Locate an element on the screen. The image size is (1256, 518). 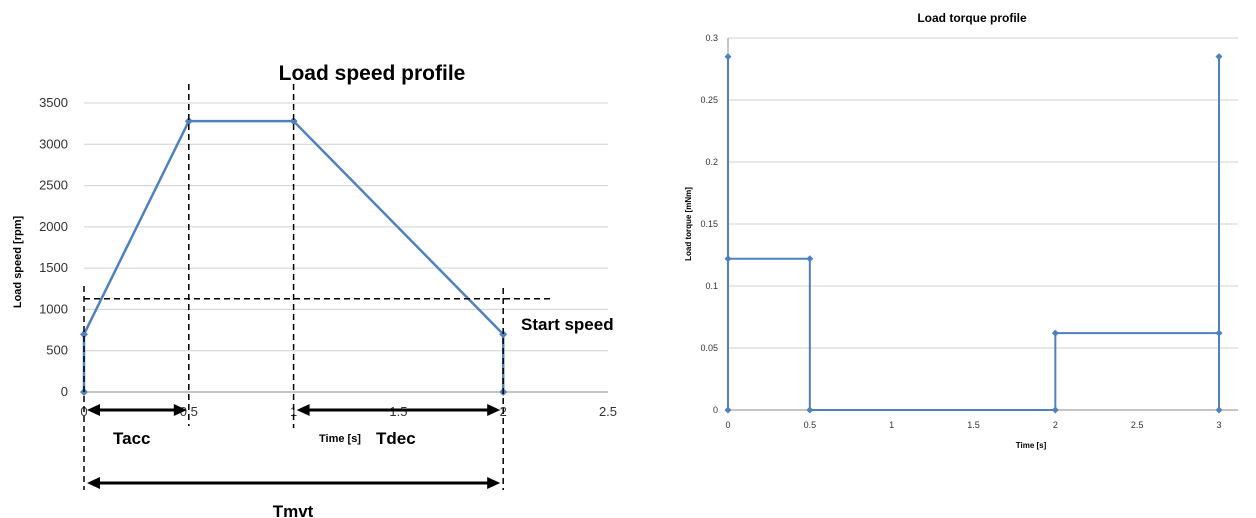
y-tick-label: 0.2 is located at coordinates (711, 162).